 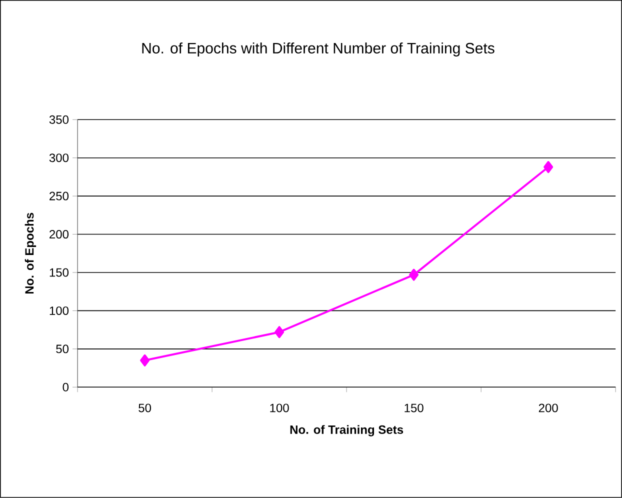 I want to click on y-tick-label: 250, so click(x=59, y=196).